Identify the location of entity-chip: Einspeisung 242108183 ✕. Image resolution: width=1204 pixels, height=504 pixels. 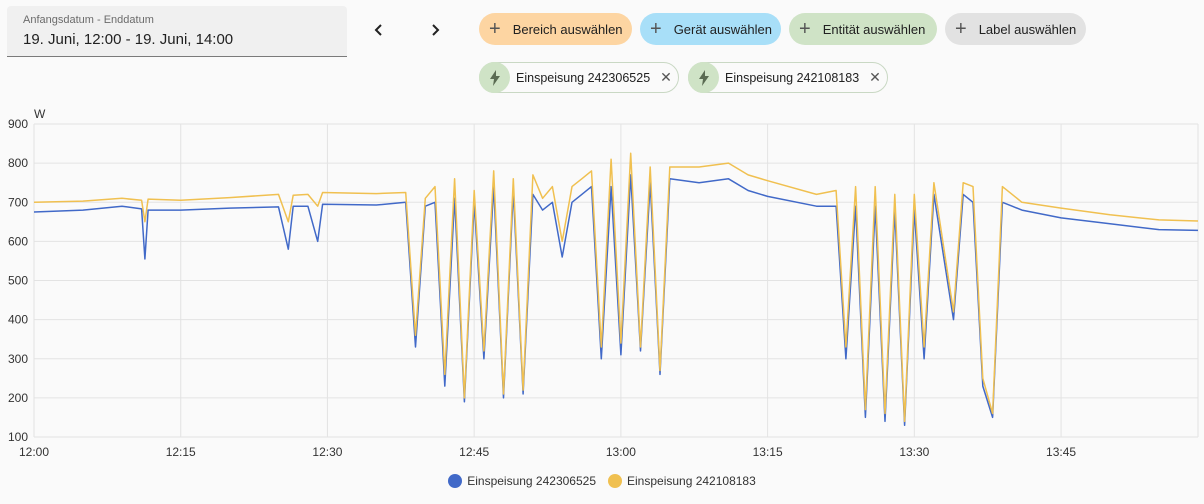
(788, 77).